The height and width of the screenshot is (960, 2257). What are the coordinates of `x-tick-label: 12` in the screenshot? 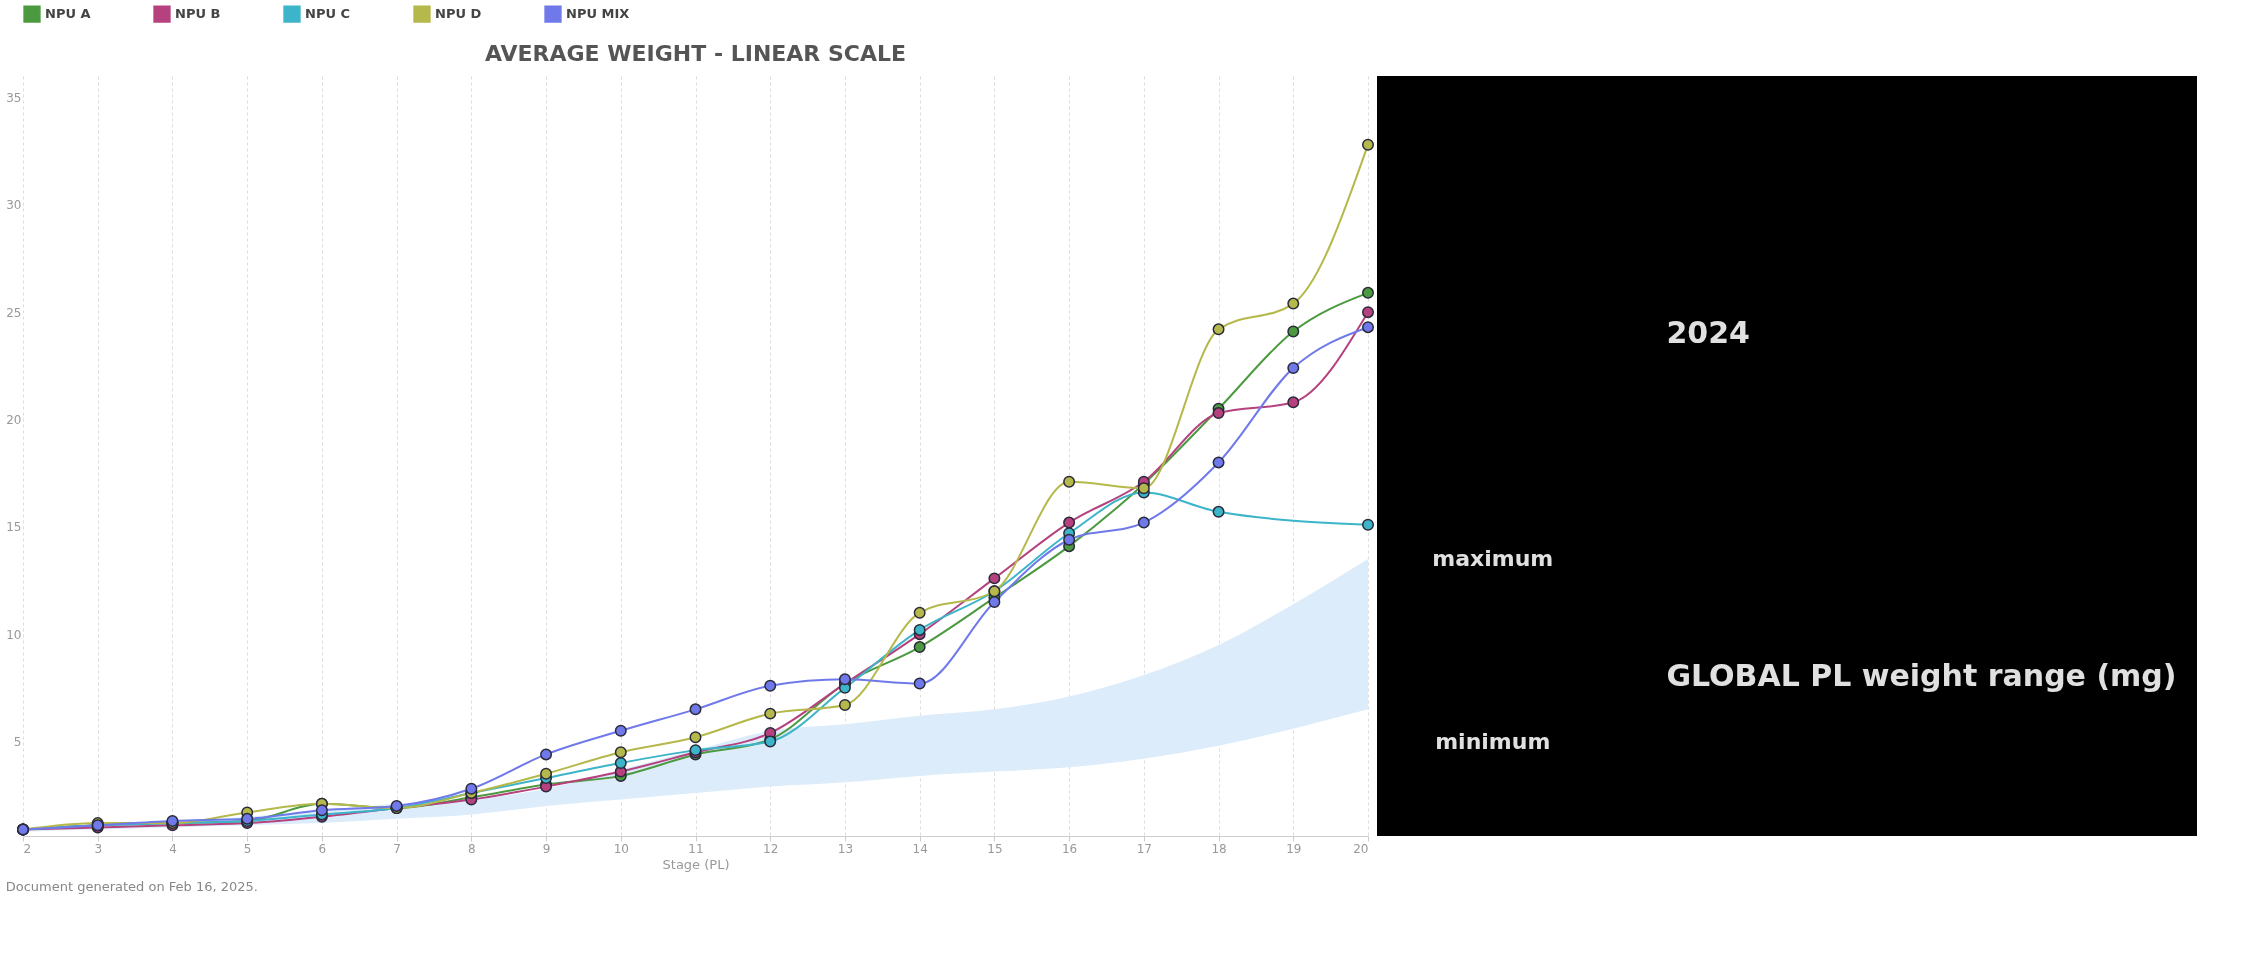 It's located at (771, 848).